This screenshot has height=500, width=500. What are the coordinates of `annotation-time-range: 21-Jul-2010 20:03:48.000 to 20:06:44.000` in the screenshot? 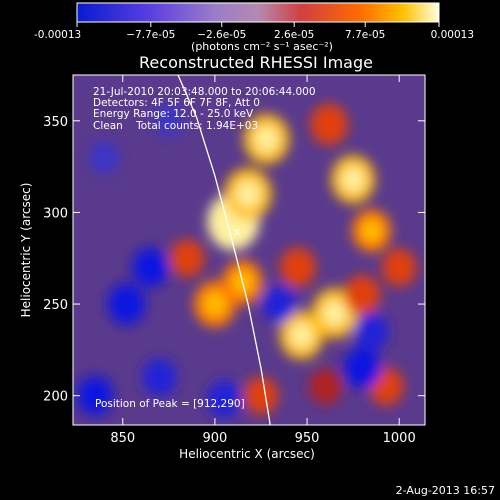 It's located at (204, 92).